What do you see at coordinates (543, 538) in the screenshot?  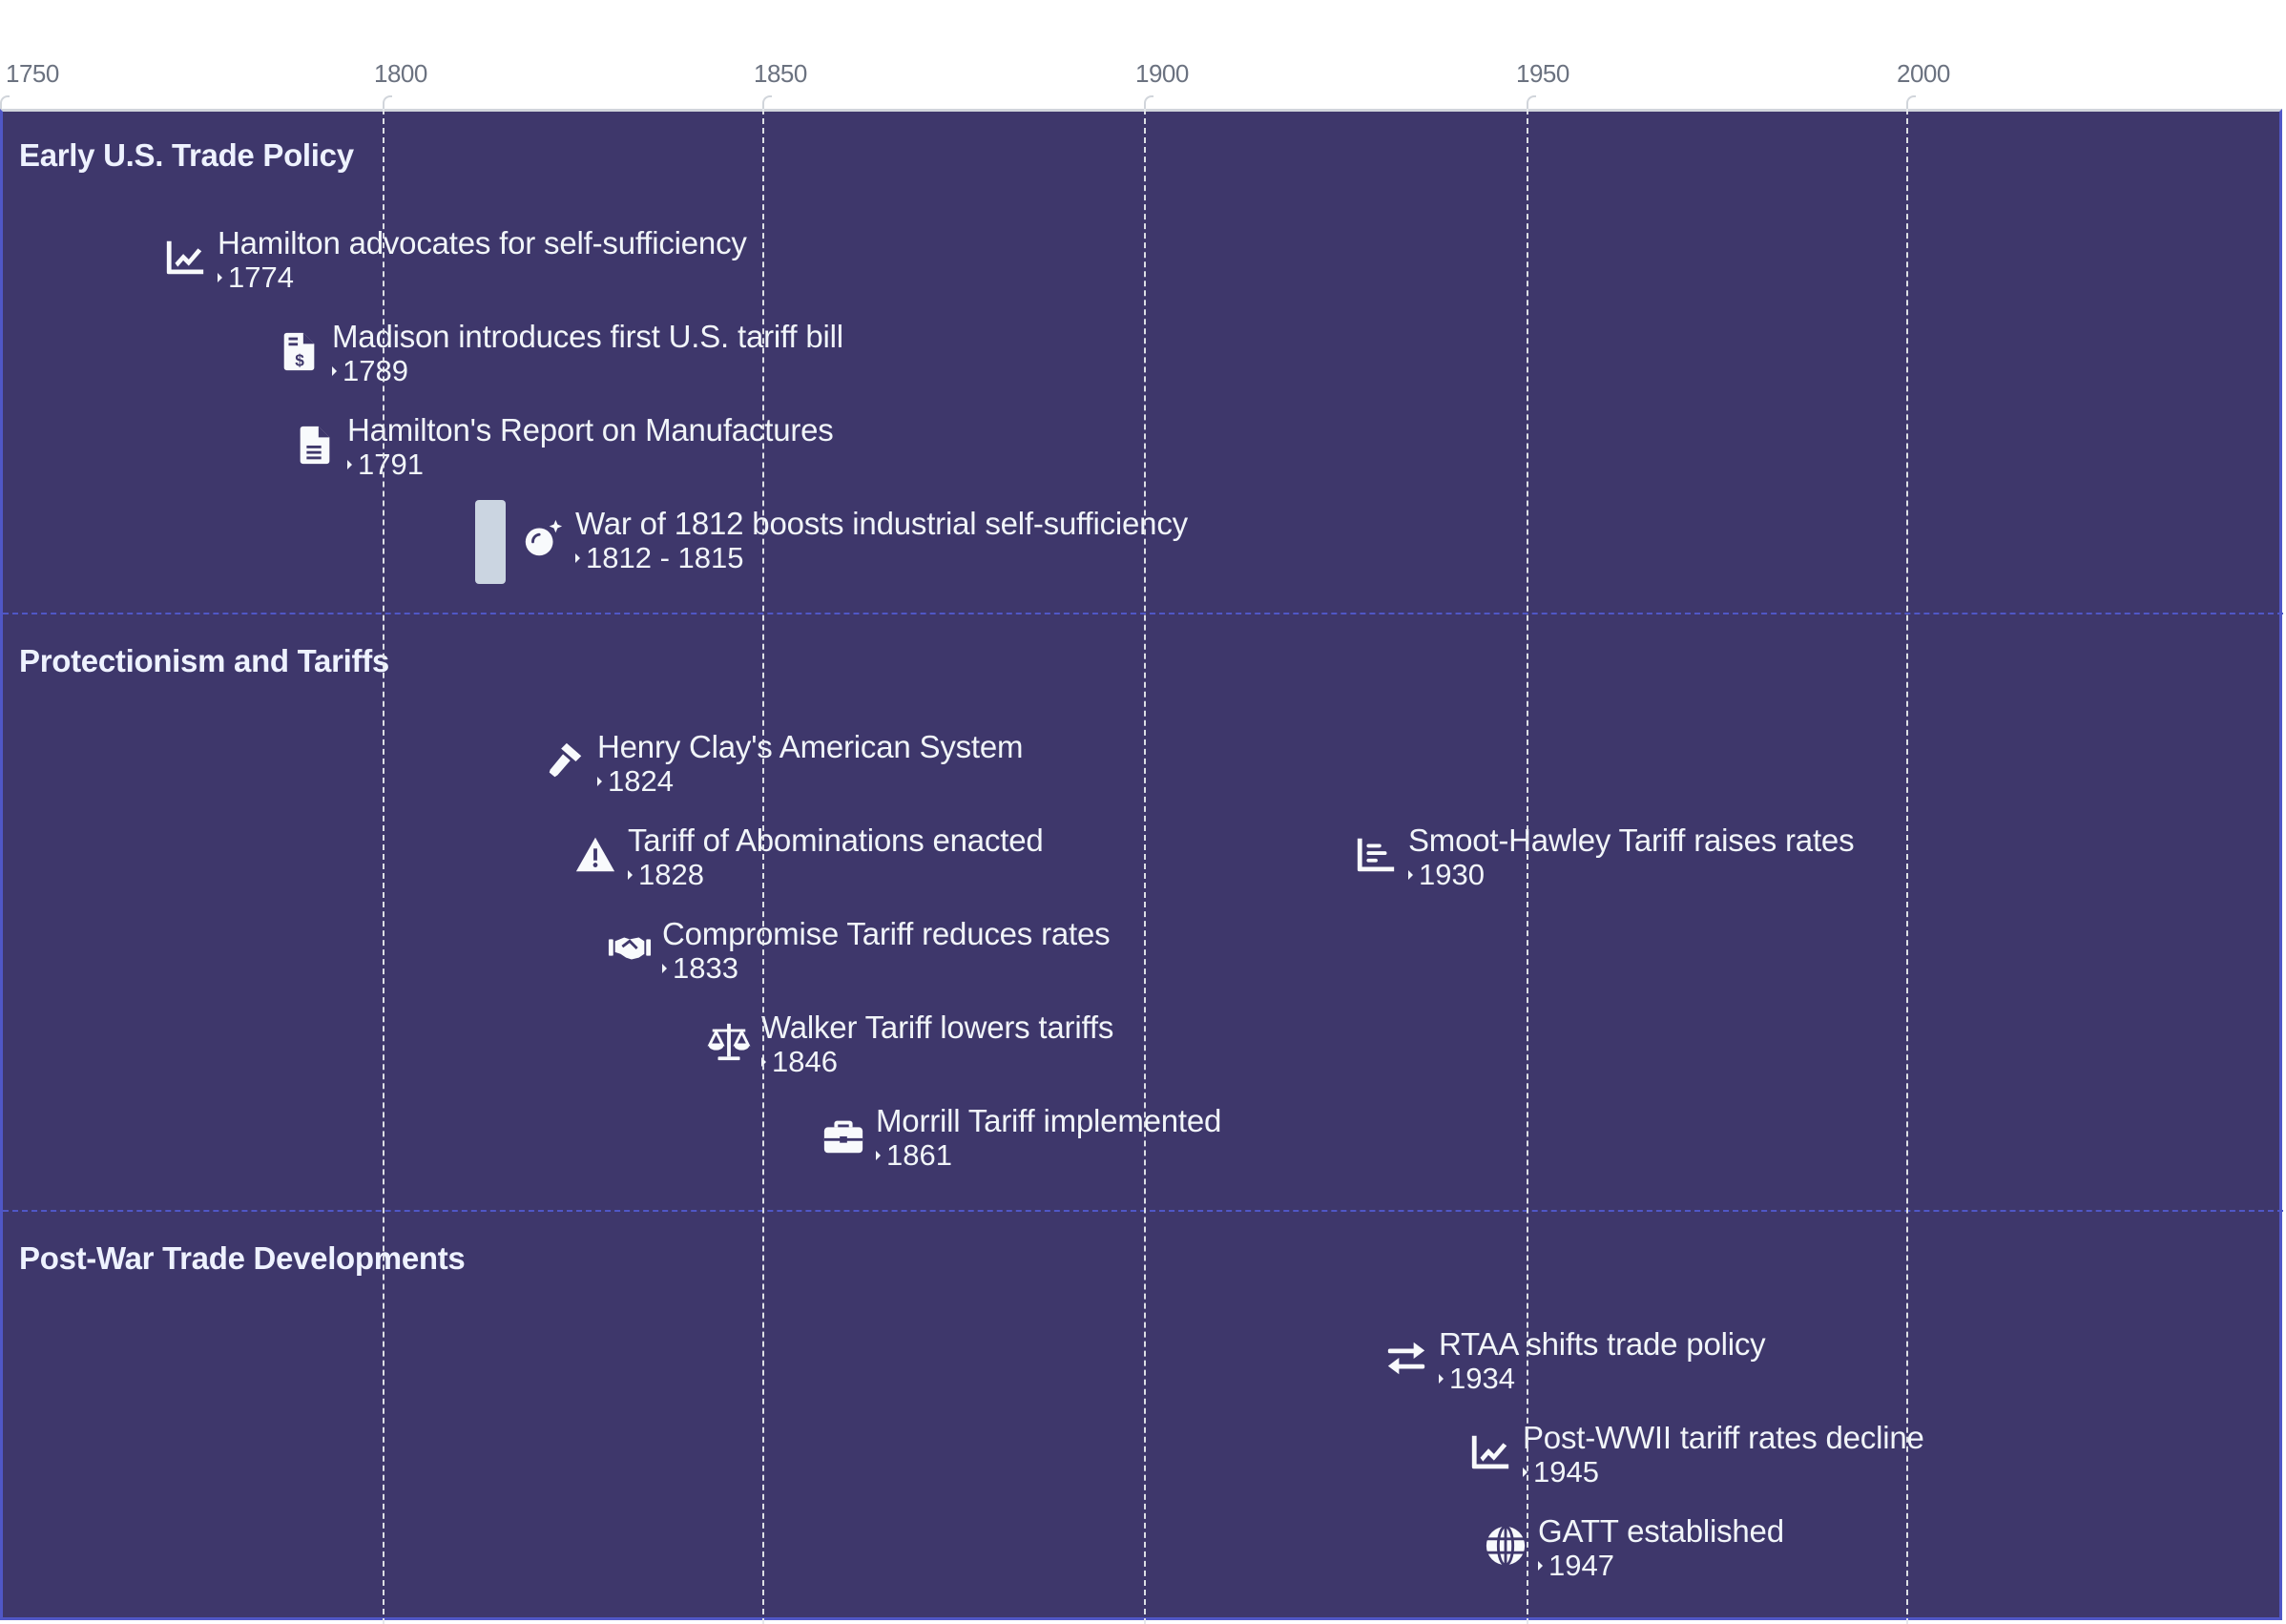 I see `bomb-icon` at bounding box center [543, 538].